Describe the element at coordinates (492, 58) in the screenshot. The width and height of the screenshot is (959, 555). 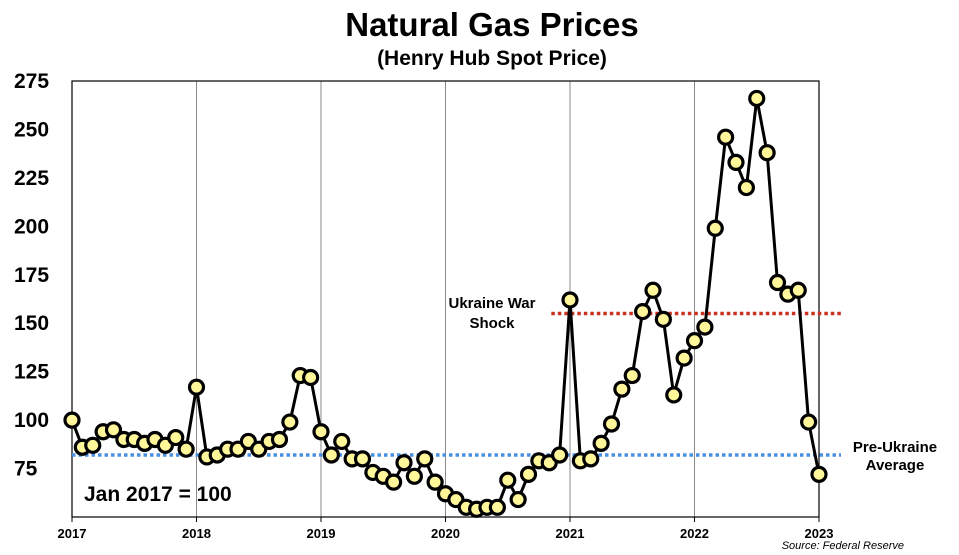
I see `chart-subtitle: (Henry Hub Spot Price)` at that location.